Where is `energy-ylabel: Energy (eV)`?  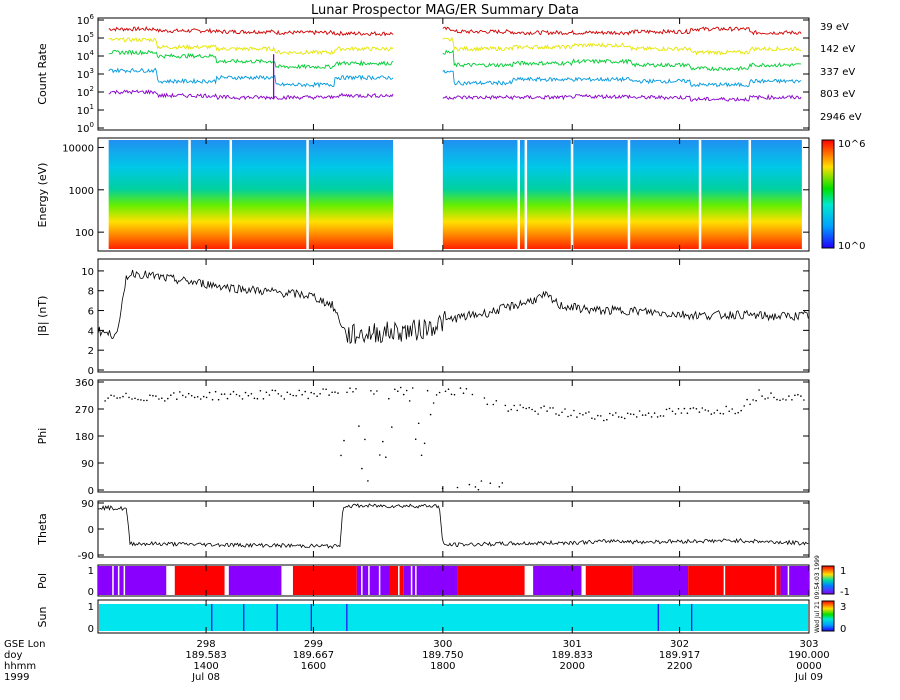 energy-ylabel: Energy (eV) is located at coordinates (42, 195).